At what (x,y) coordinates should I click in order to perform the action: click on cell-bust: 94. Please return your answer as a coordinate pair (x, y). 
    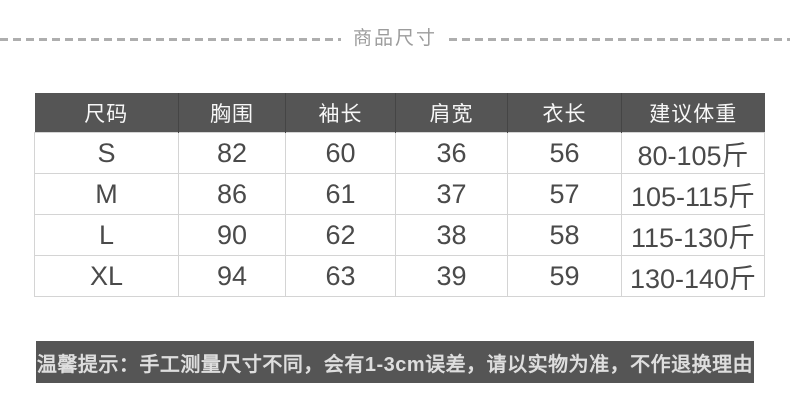
    Looking at the image, I should click on (232, 276).